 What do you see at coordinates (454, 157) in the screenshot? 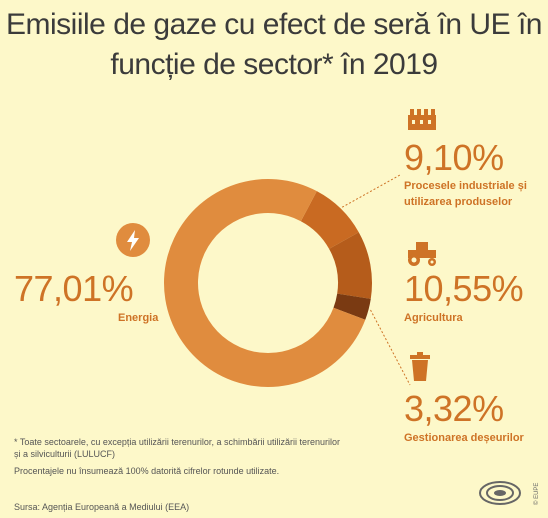
I see `label-value-industrial: 9,10%` at bounding box center [454, 157].